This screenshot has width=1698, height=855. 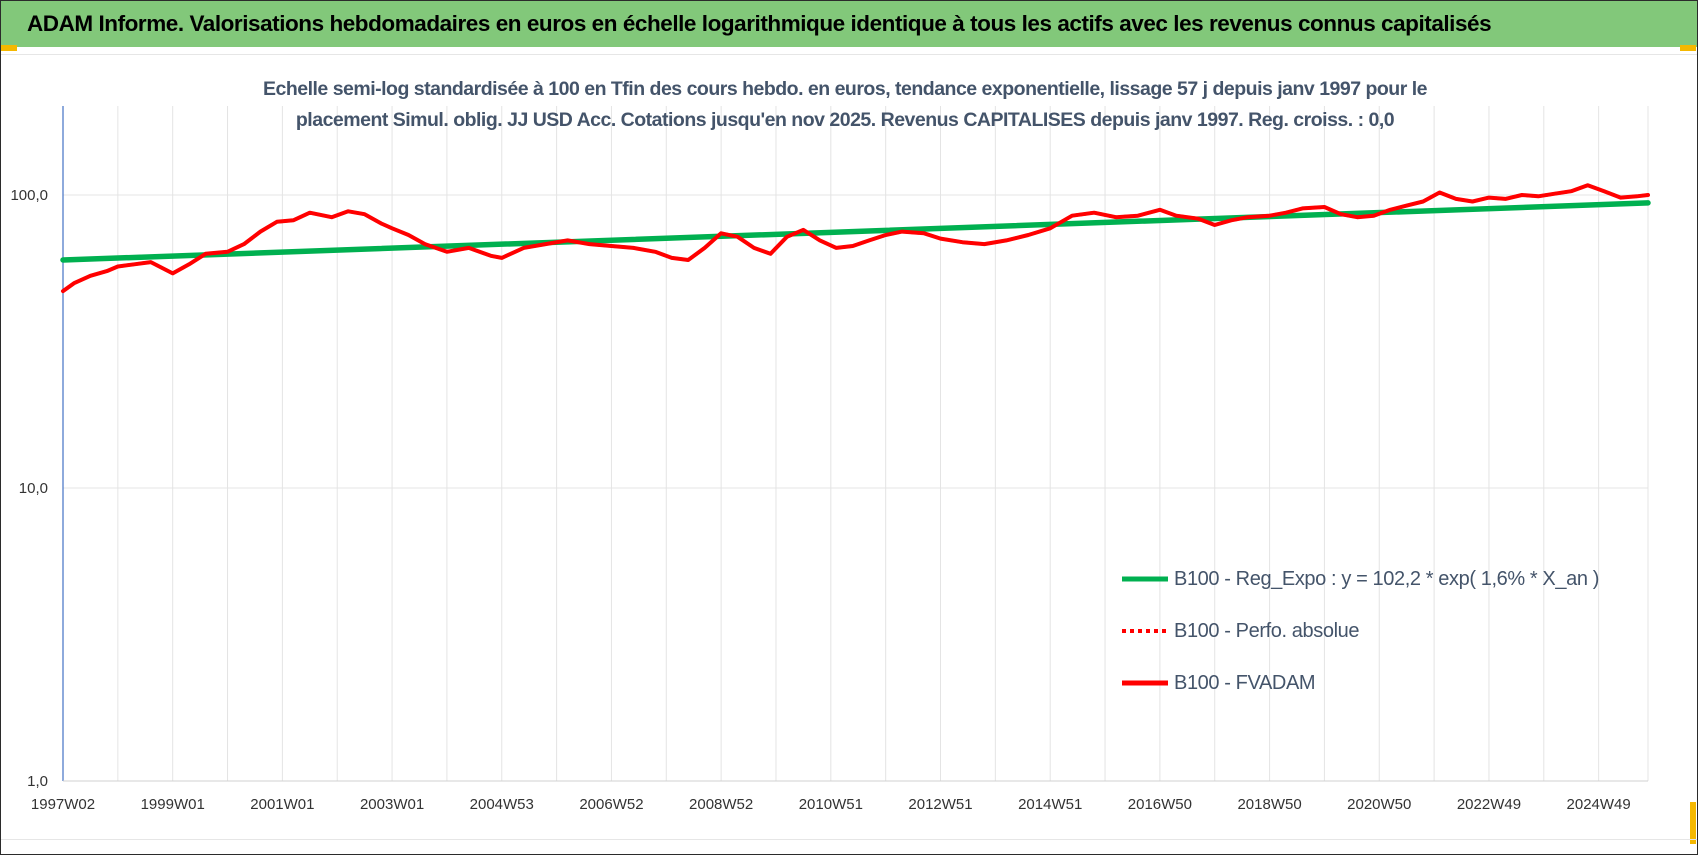 I want to click on x-tick-label: 2024W49, so click(x=1599, y=804).